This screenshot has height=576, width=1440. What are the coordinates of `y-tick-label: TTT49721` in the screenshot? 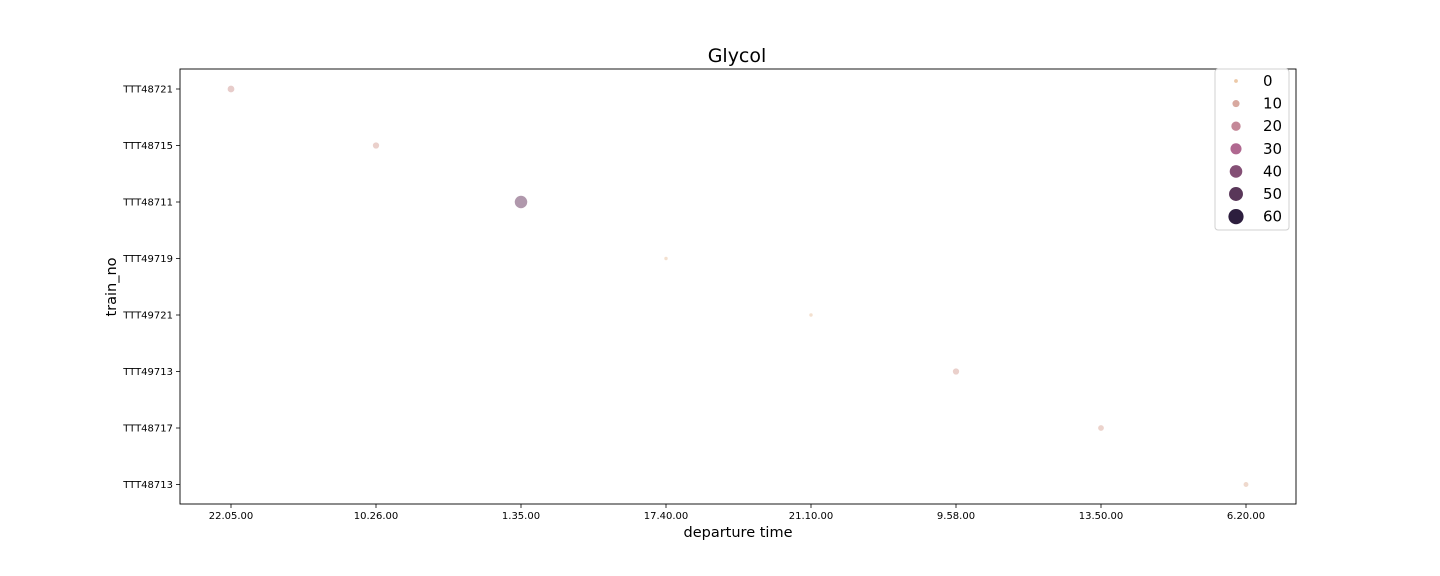 It's located at (147, 316).